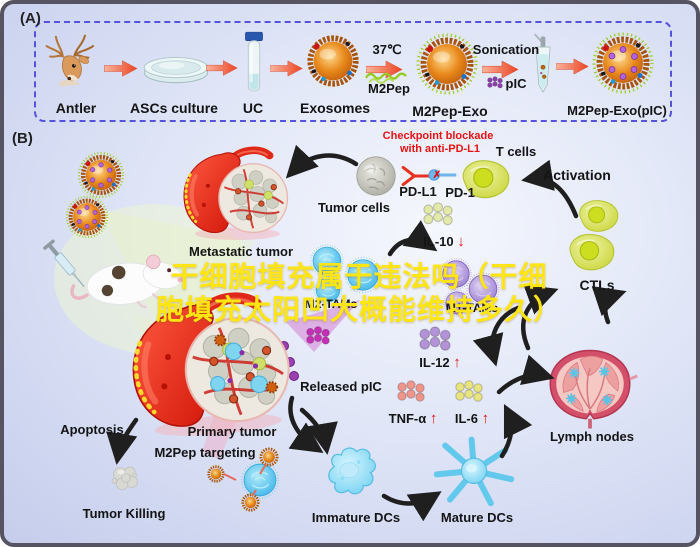 The image size is (700, 547). What do you see at coordinates (341, 386) in the screenshot?
I see `released-pic-label: Released pIC` at bounding box center [341, 386].